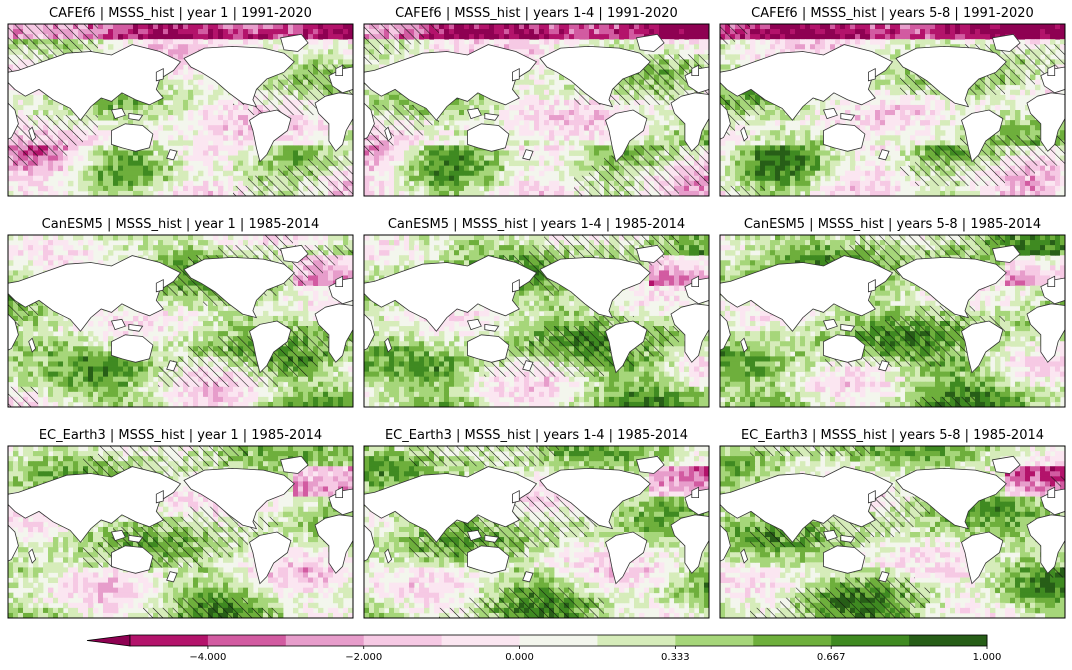 The width and height of the screenshot is (1072, 670). I want to click on map-frame, so click(536, 110).